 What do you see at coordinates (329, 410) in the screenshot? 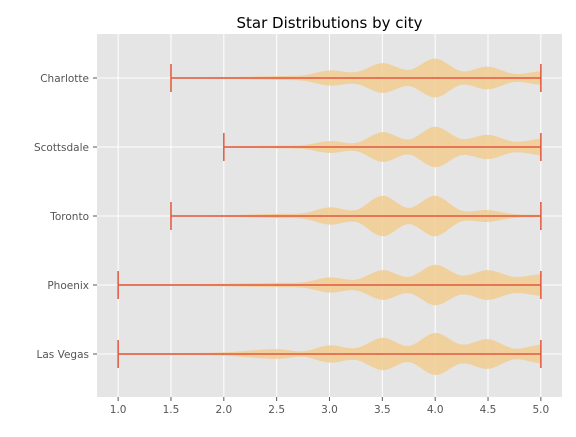
I see `x-tick-label: 3.0` at bounding box center [329, 410].